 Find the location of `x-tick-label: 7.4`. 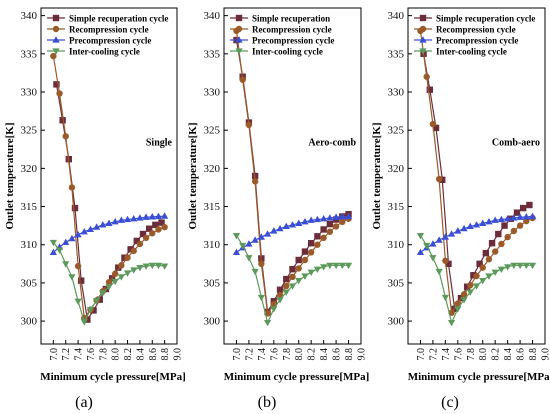

x-tick-label: 7.4 is located at coordinates (262, 354).